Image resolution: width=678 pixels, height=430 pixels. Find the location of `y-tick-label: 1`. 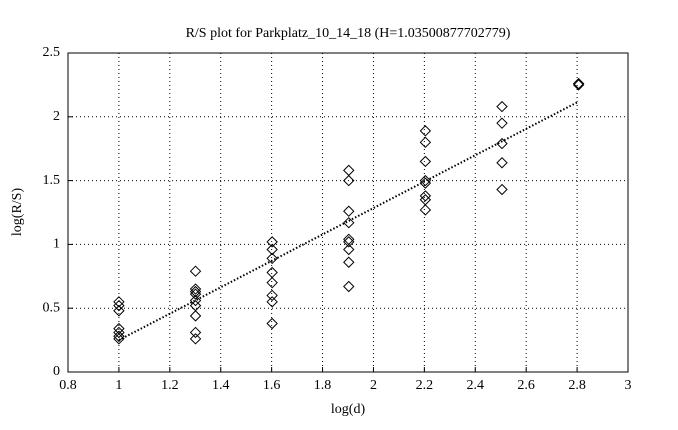

y-tick-label: 1 is located at coordinates (56, 244).